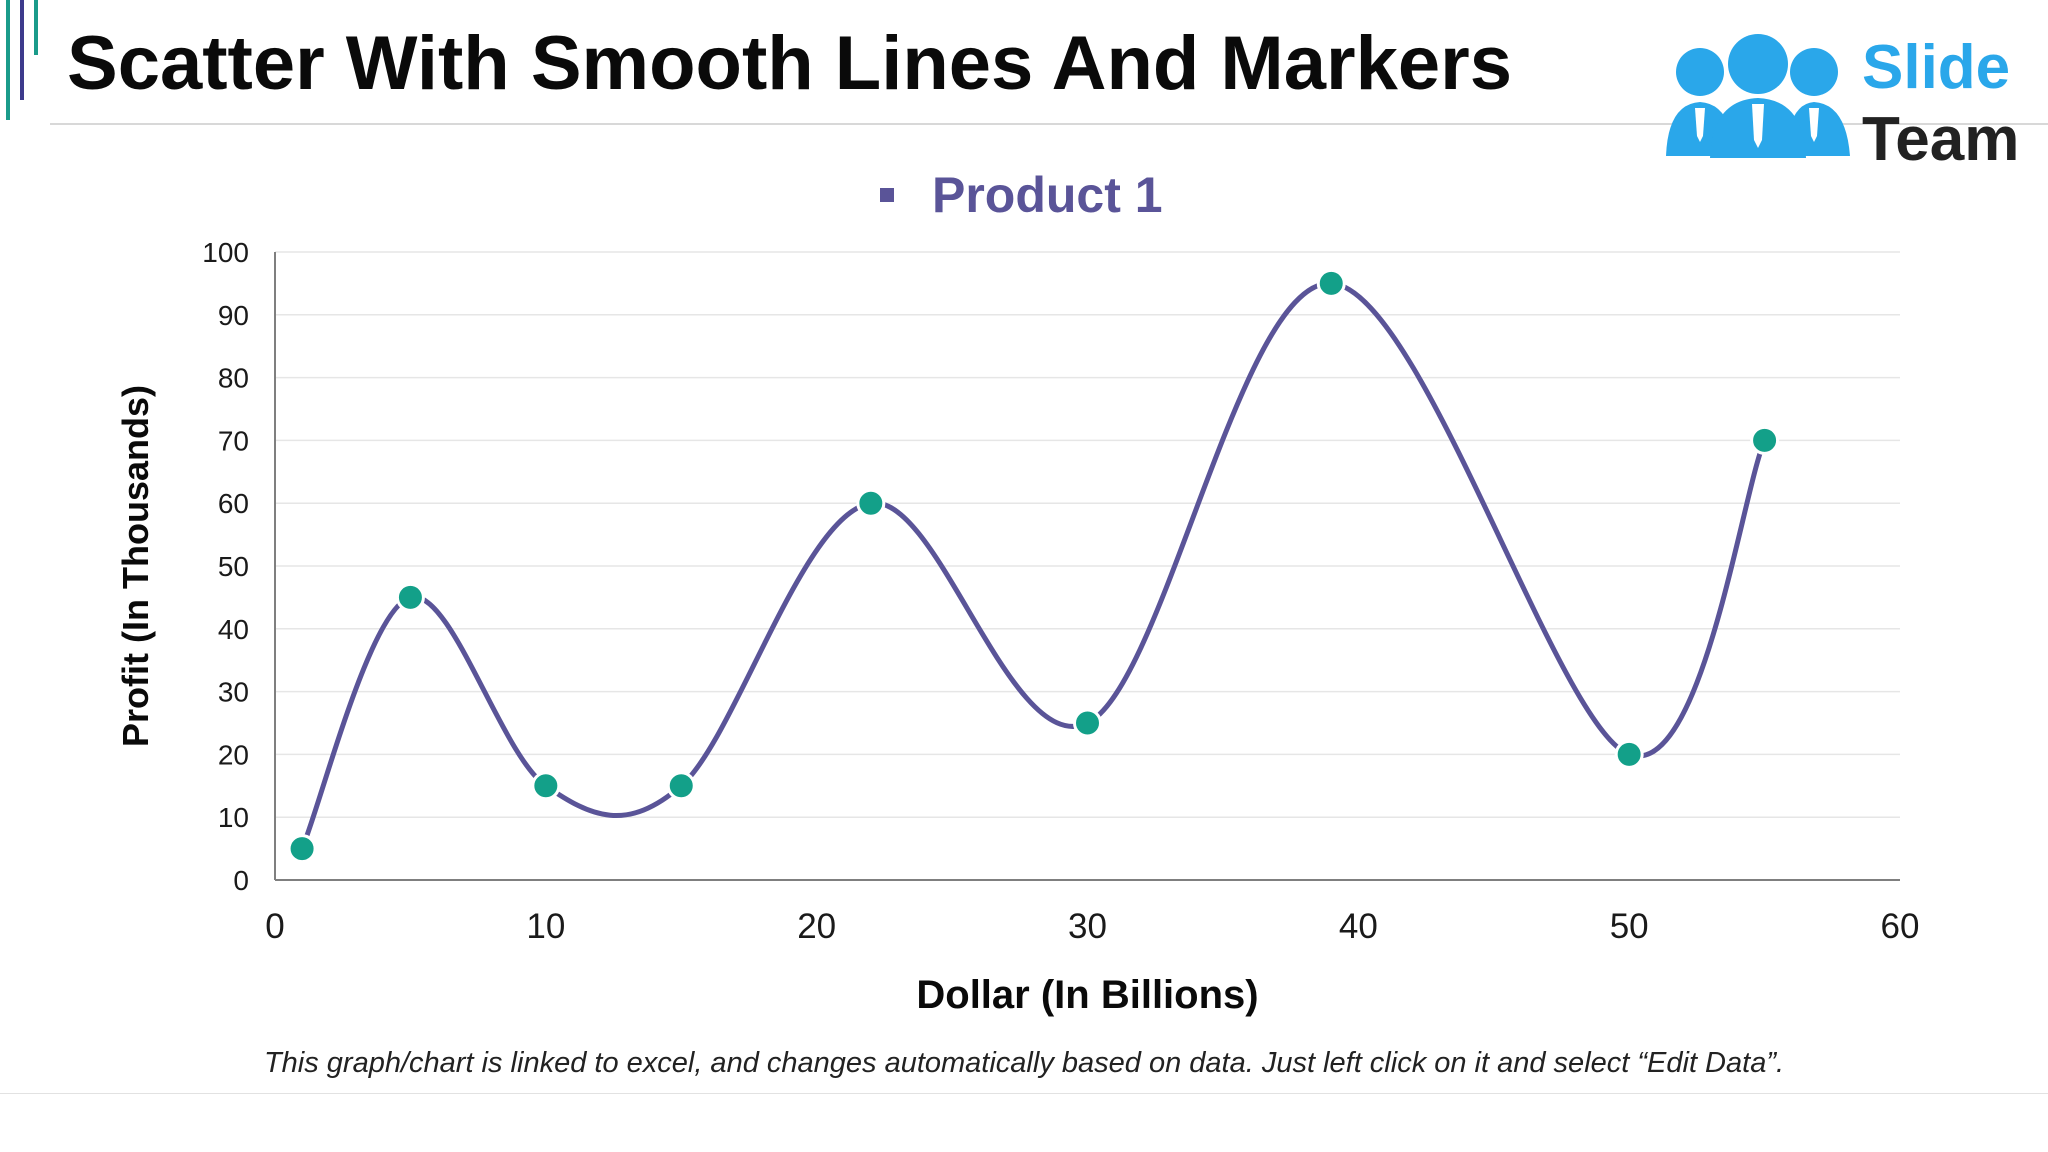  What do you see at coordinates (1936, 67) in the screenshot?
I see `logo-word-slide: Slide` at bounding box center [1936, 67].